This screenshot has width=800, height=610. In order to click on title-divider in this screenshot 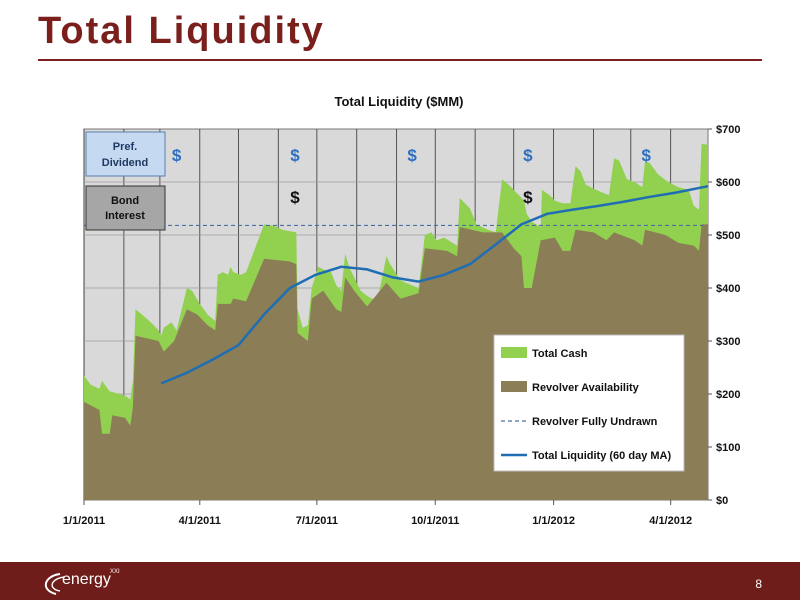, I will do `click(400, 60)`.